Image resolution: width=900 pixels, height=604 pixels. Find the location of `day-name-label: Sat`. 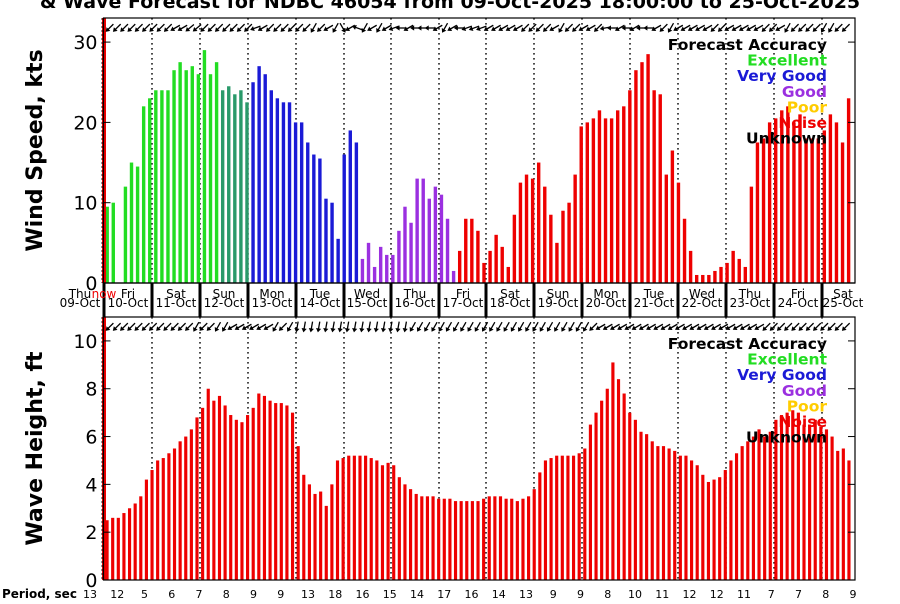

day-name-label: Sat is located at coordinates (510, 294).